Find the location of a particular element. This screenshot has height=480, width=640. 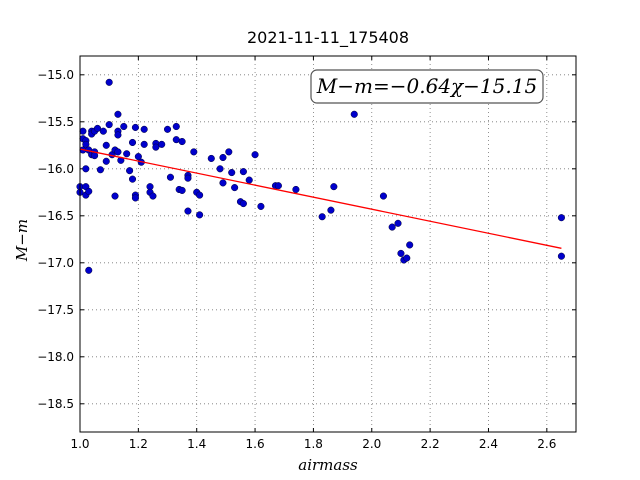

y-tick-label: −17.5 is located at coordinates (55, 310).